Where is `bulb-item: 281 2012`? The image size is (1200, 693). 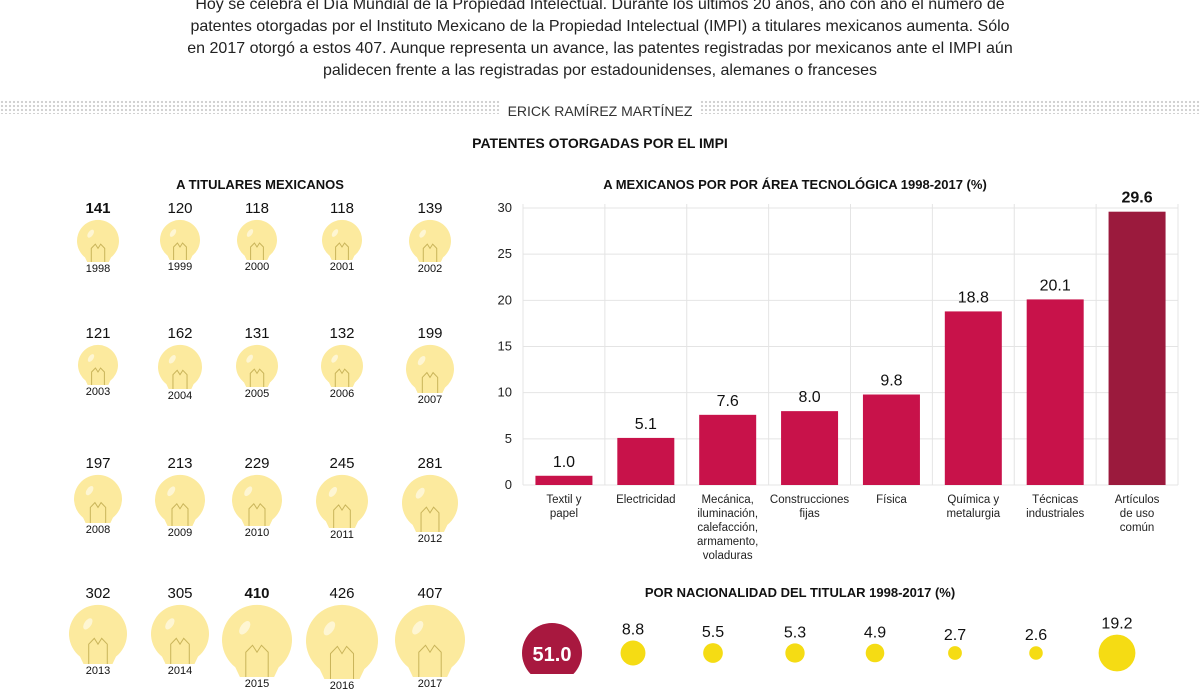
bulb-item: 281 2012 is located at coordinates (430, 500).